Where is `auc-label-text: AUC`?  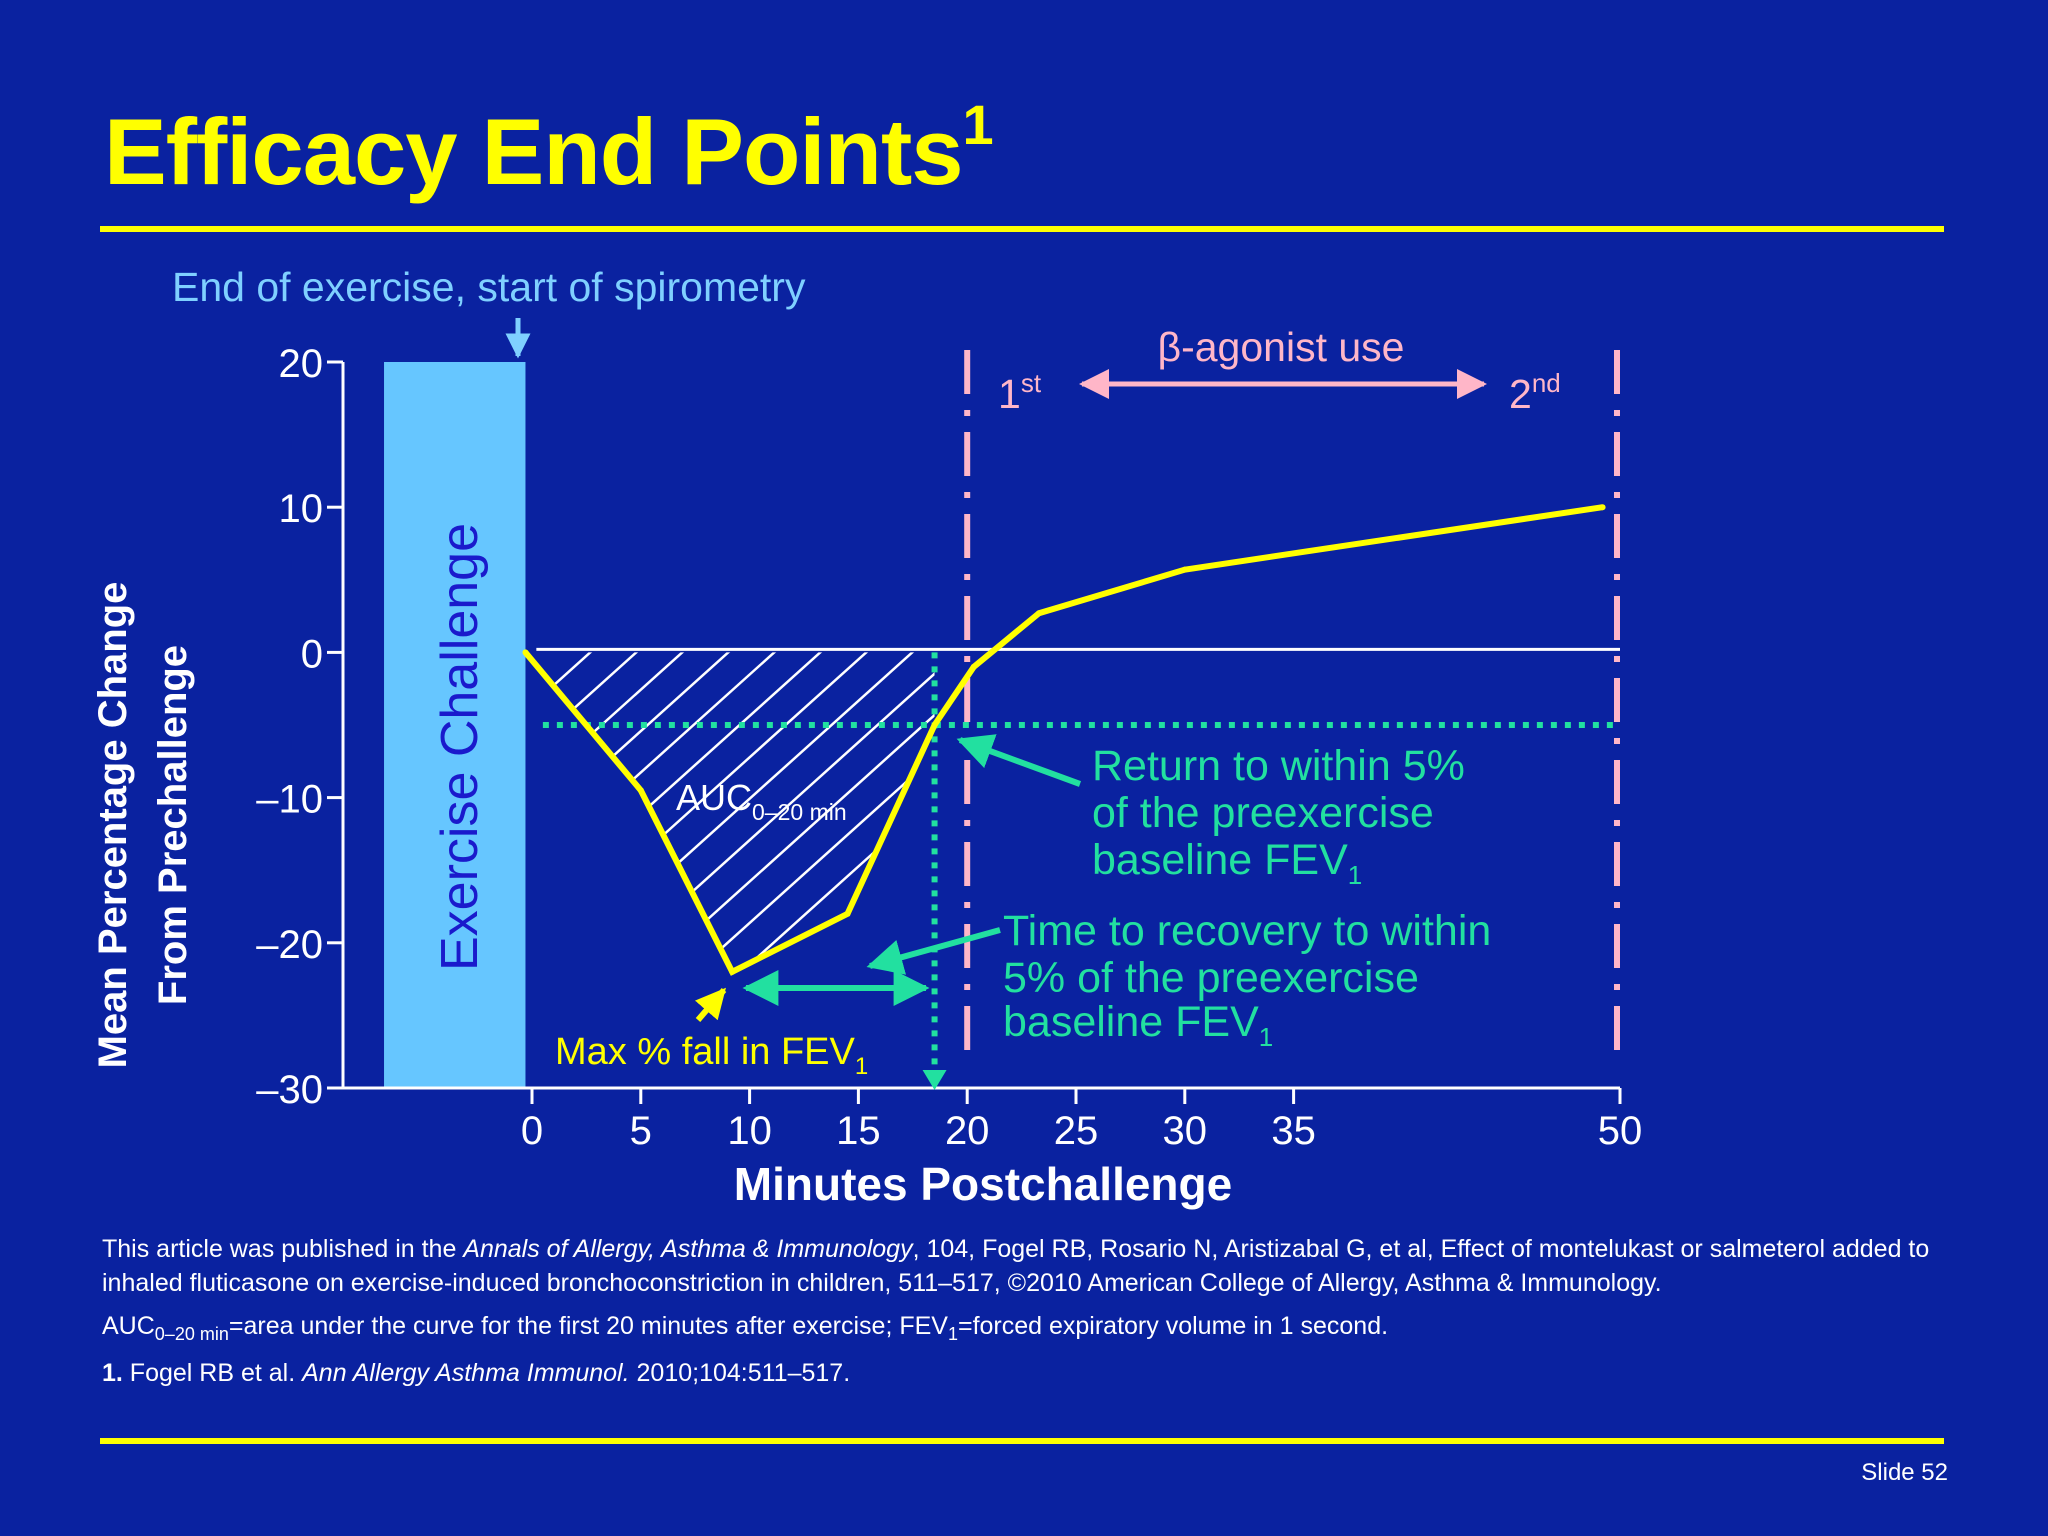 auc-label-text: AUC is located at coordinates (714, 797).